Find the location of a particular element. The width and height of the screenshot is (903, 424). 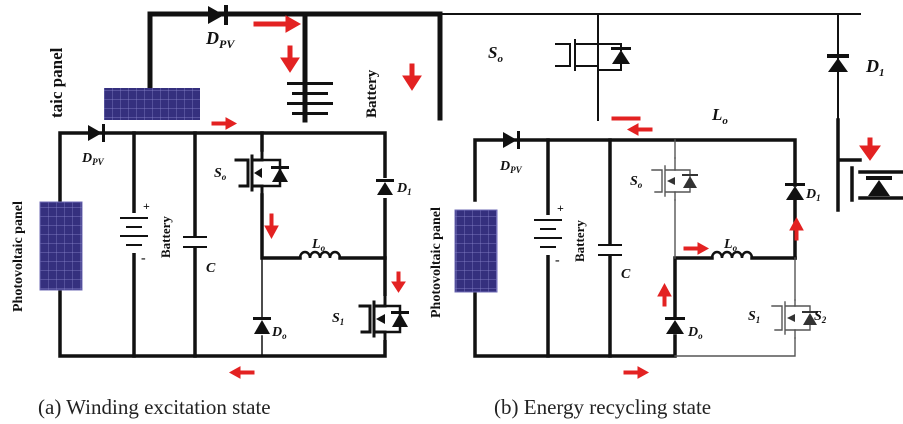

b-wire-bottom is located at coordinates (575, 324).